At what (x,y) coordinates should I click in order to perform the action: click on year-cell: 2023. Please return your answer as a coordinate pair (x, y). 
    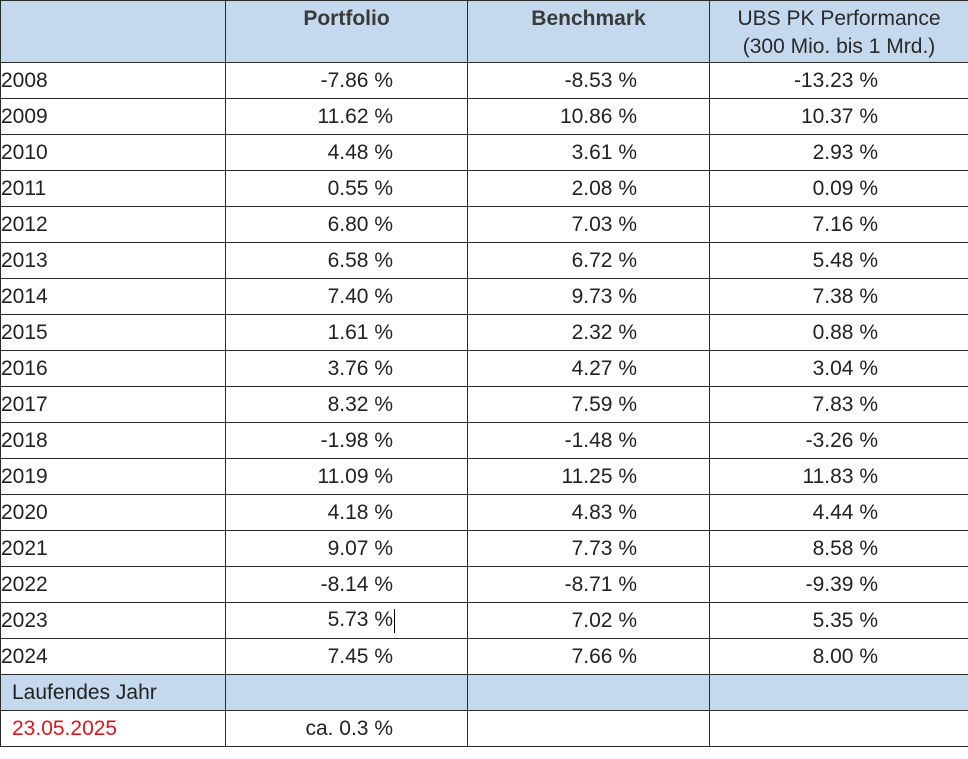
    Looking at the image, I should click on (113, 620).